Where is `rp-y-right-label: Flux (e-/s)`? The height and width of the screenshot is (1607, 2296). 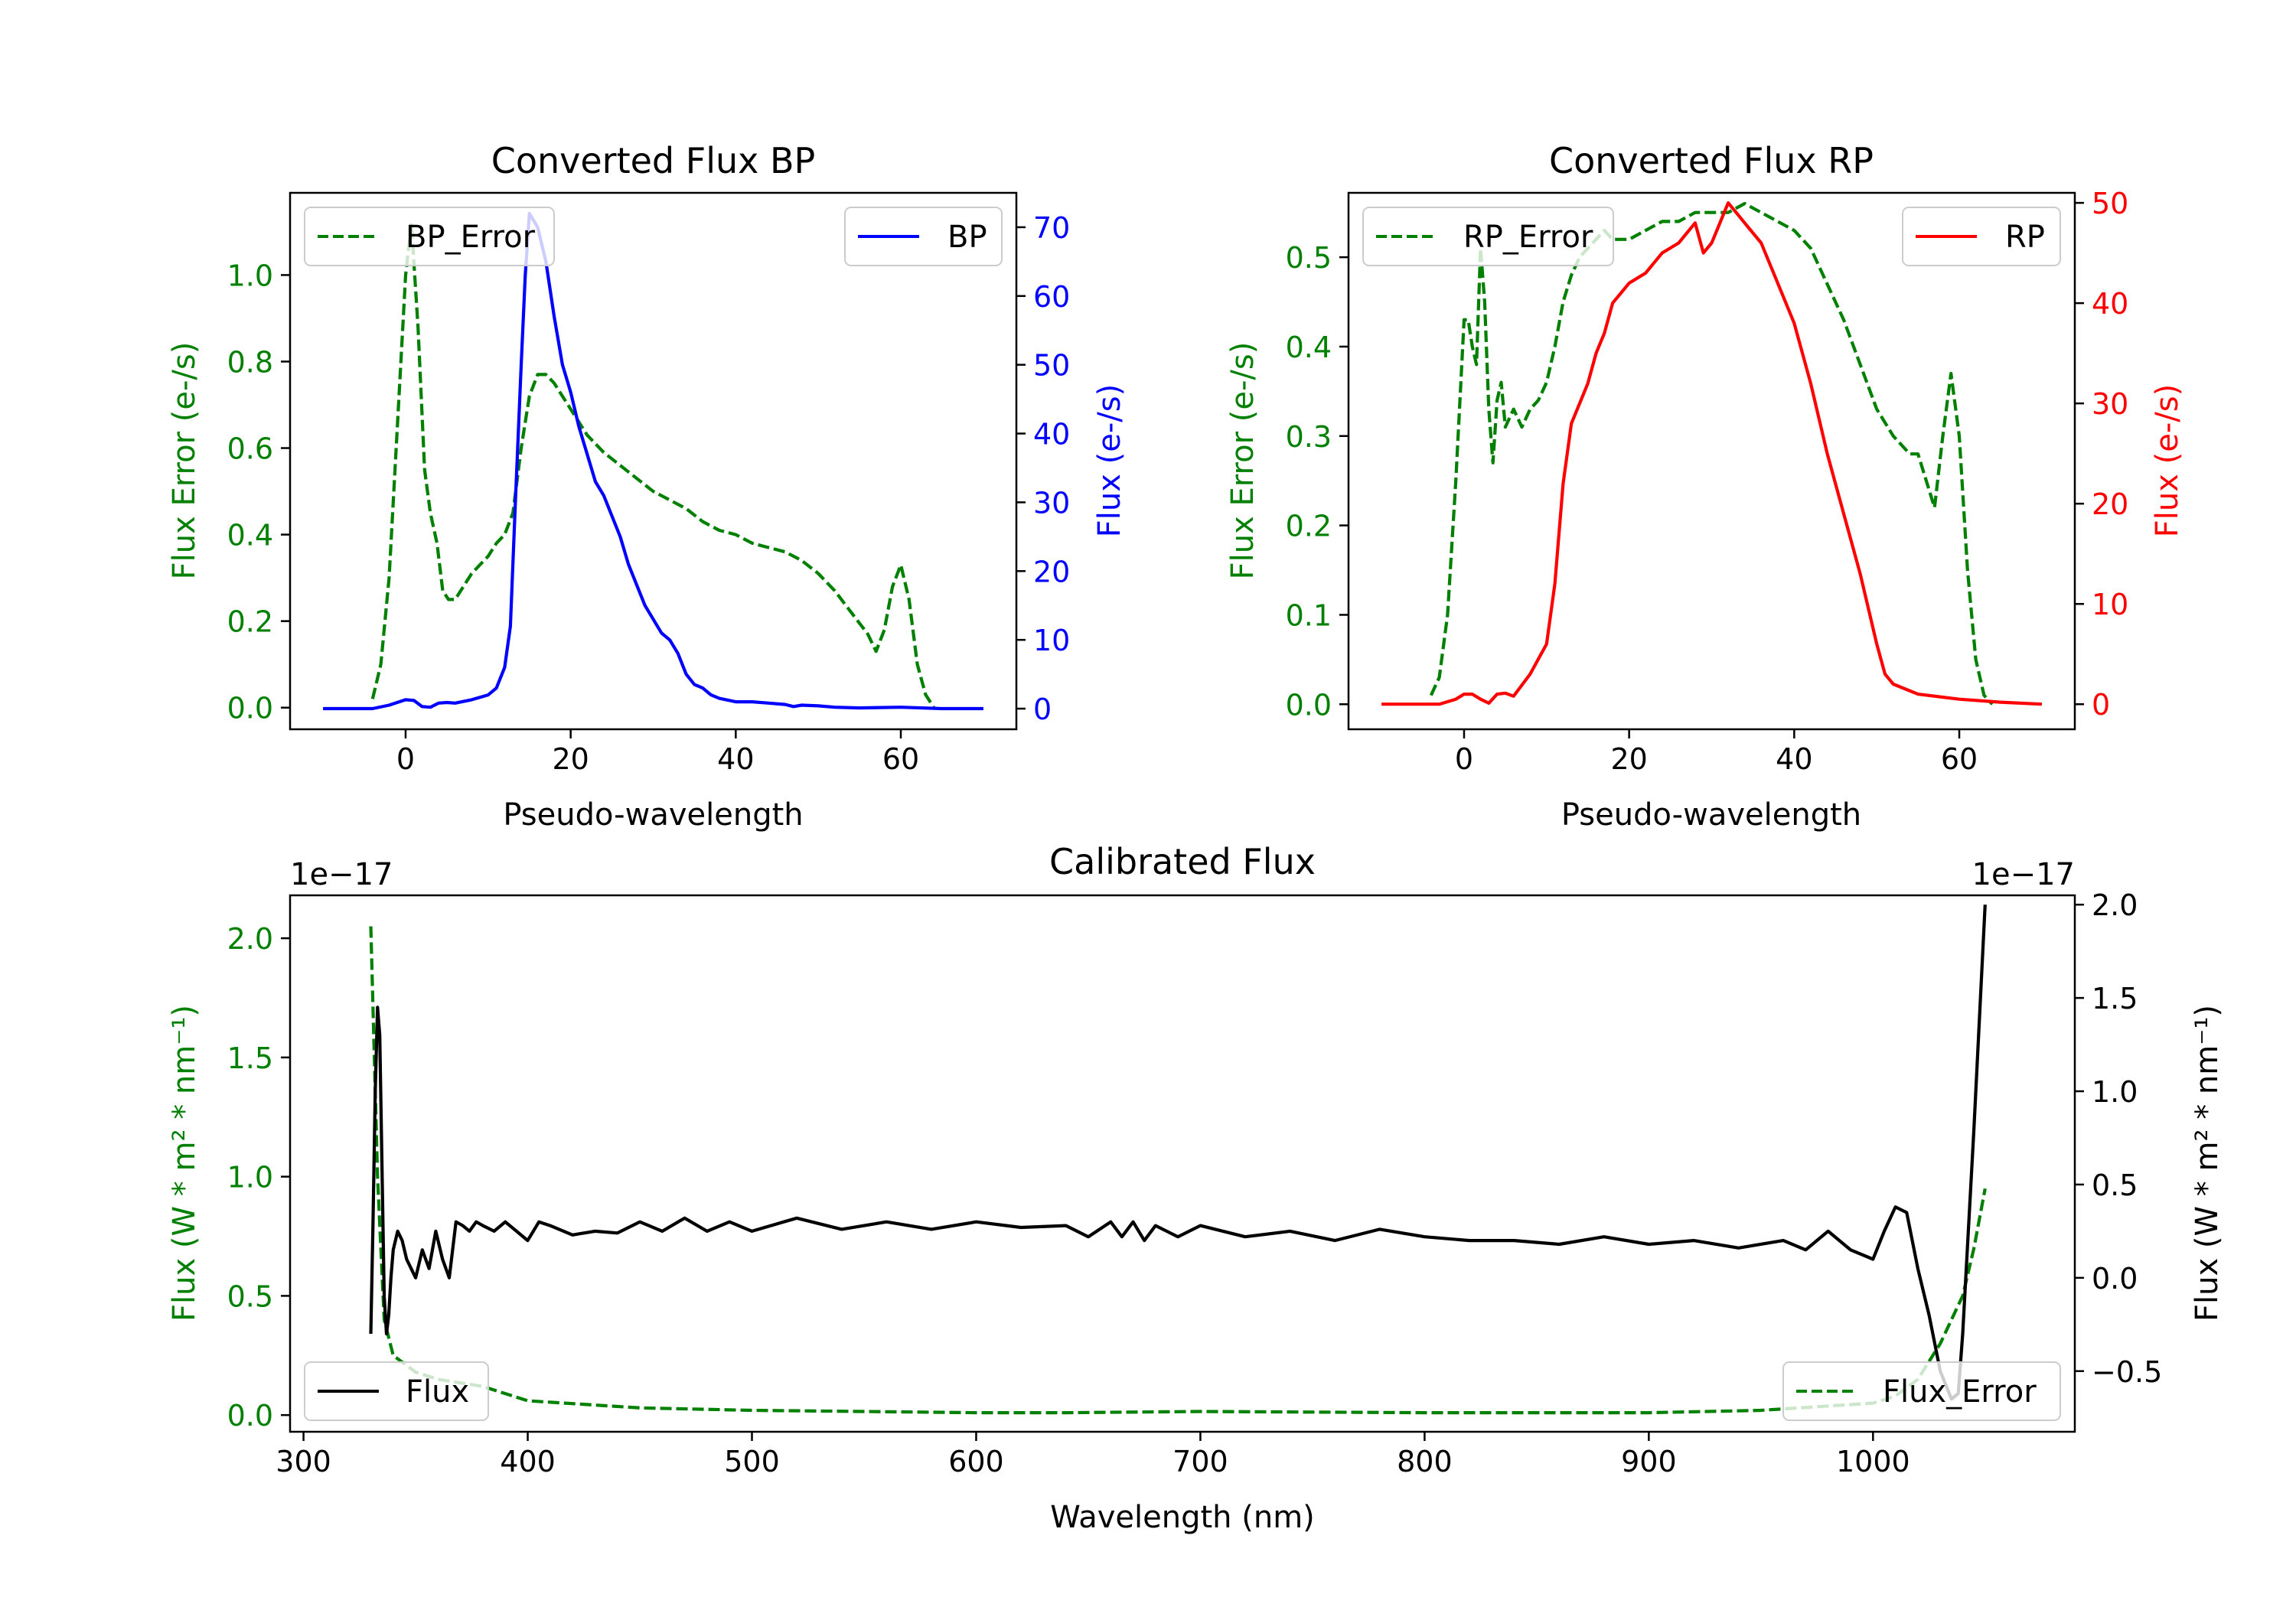
rp-y-right-label: Flux (e-/s) is located at coordinates (2167, 460).